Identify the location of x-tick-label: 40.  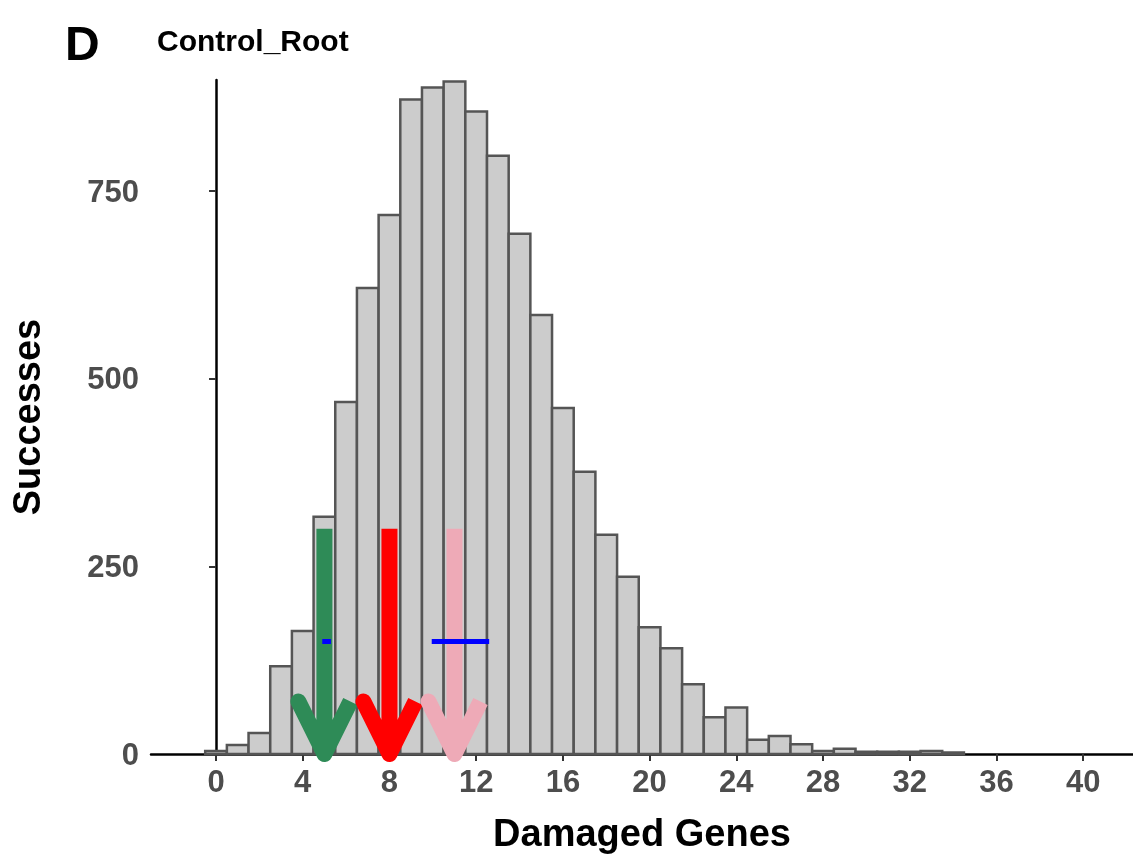
(1083, 781).